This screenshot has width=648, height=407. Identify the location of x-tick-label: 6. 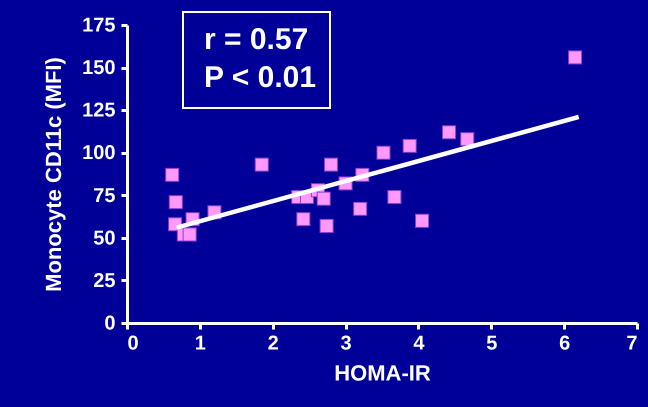
(564, 343).